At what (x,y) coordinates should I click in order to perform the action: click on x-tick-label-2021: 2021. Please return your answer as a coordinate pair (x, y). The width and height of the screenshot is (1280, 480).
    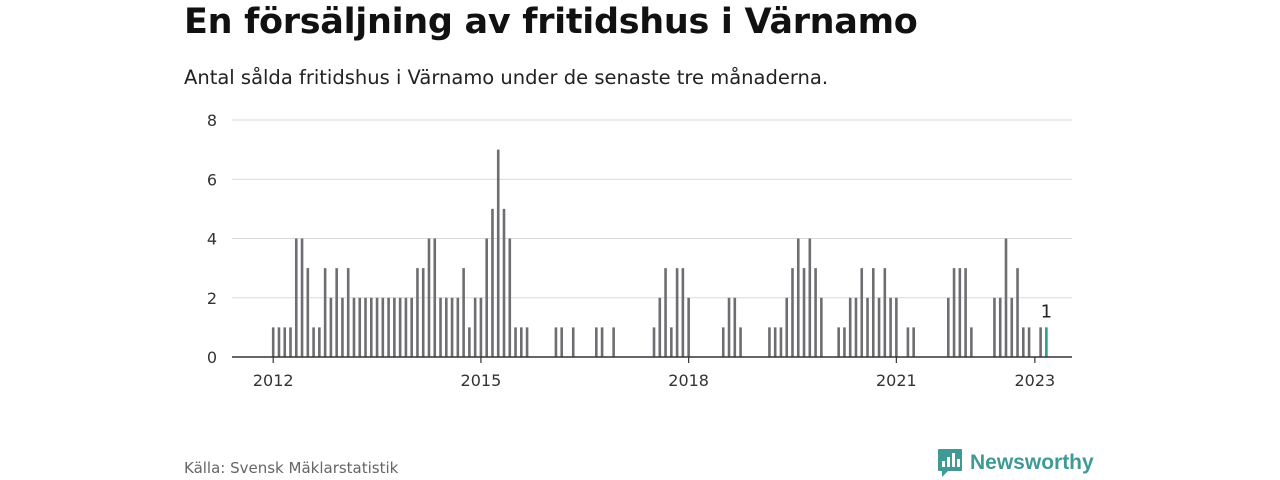
    Looking at the image, I should click on (896, 380).